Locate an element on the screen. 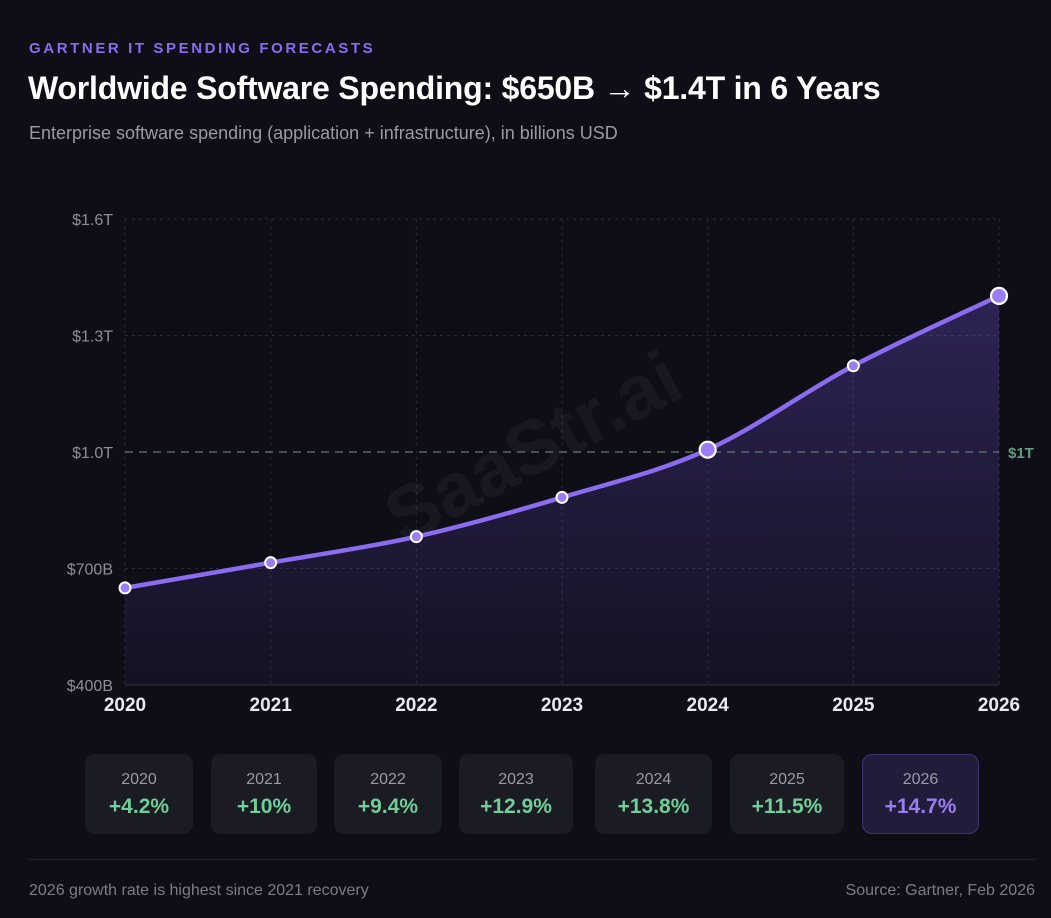 This screenshot has width=1051, height=918. eyebrow-label: GARTNER IT SPENDING FORECASTS is located at coordinates (202, 48).